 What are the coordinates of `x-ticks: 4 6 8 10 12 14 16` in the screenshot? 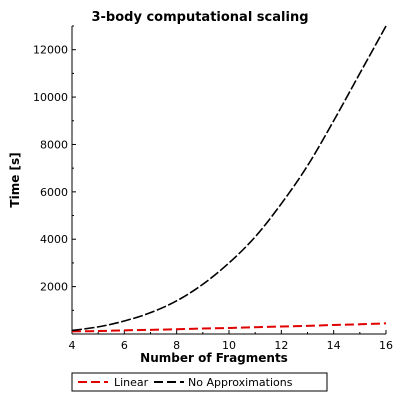 It's located at (231, 341).